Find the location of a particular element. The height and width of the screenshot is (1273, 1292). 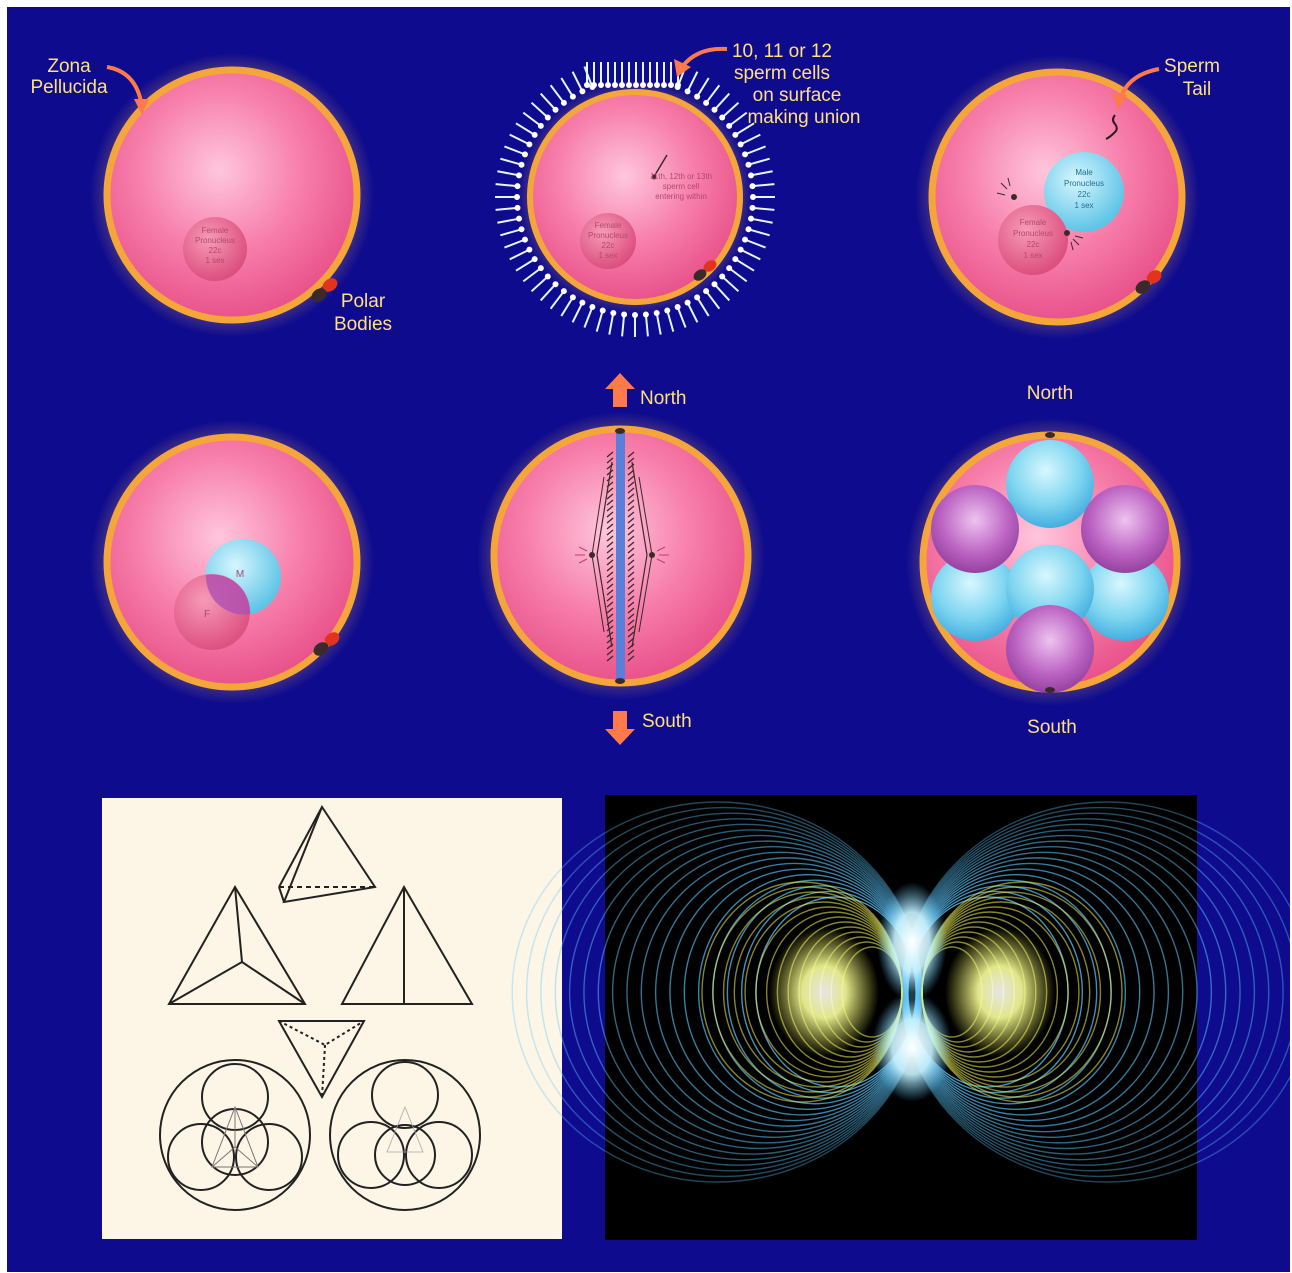

sperm-pointer-arrow-icon is located at coordinates (704, 57).